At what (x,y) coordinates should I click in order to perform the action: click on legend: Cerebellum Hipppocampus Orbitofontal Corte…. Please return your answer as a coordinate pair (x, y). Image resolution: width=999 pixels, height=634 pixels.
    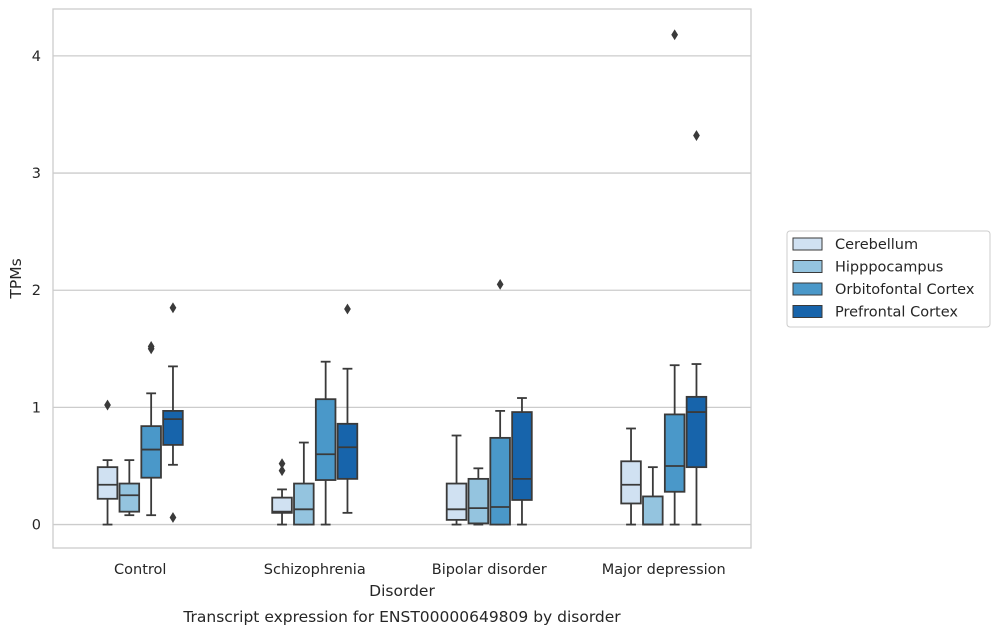
    Looking at the image, I should click on (888, 279).